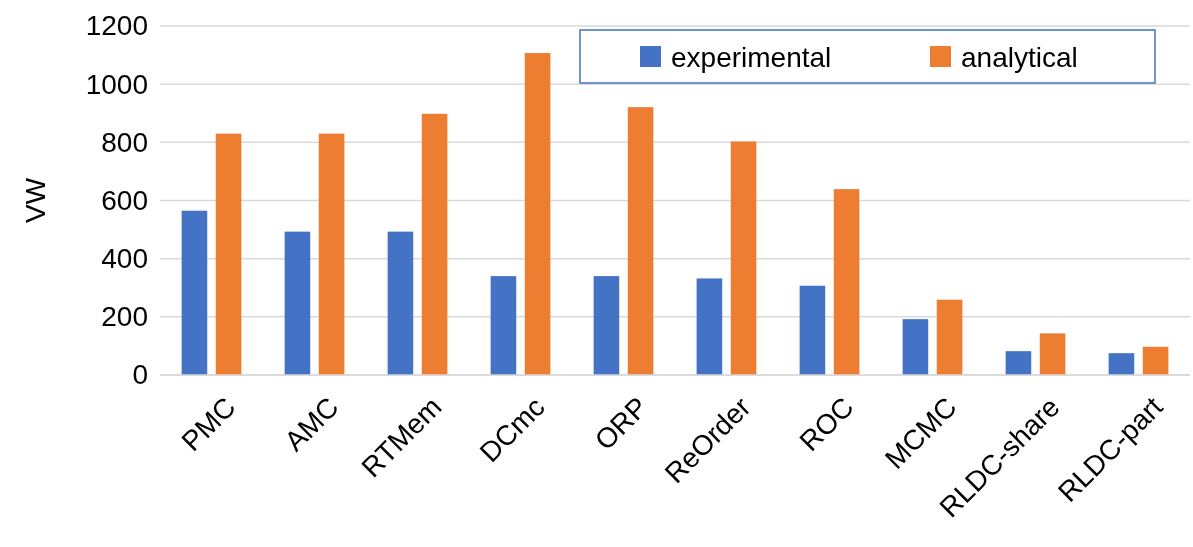 This screenshot has height=547, width=1193. Describe the element at coordinates (751, 57) in the screenshot. I see `legend-label: experimental` at that location.